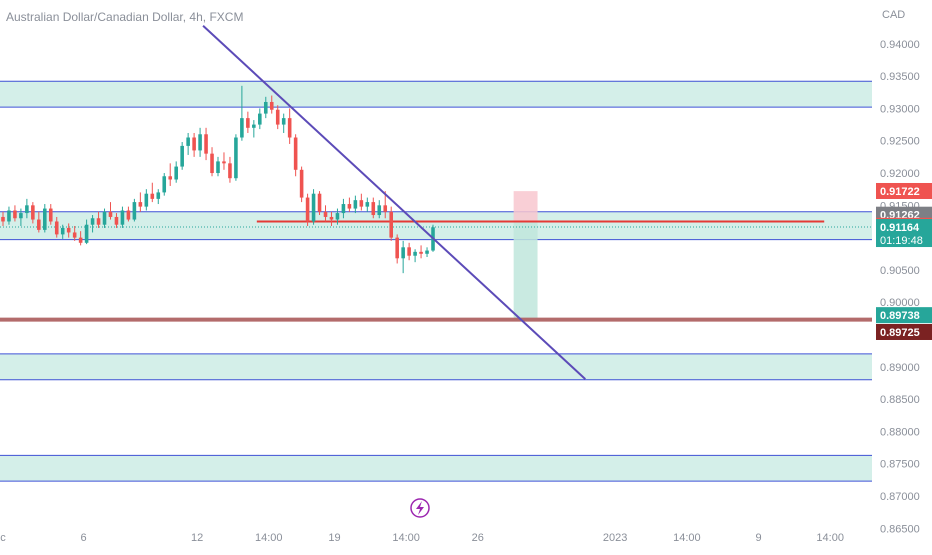 The width and height of the screenshot is (932, 555). Describe the element at coordinates (525, 270) in the screenshot. I see `position-target-zone` at that location.